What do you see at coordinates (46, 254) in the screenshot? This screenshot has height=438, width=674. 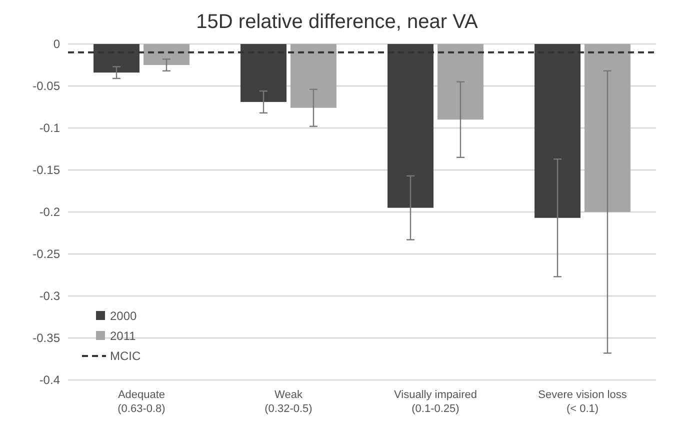 I see `y-tick-label: -0.25` at bounding box center [46, 254].